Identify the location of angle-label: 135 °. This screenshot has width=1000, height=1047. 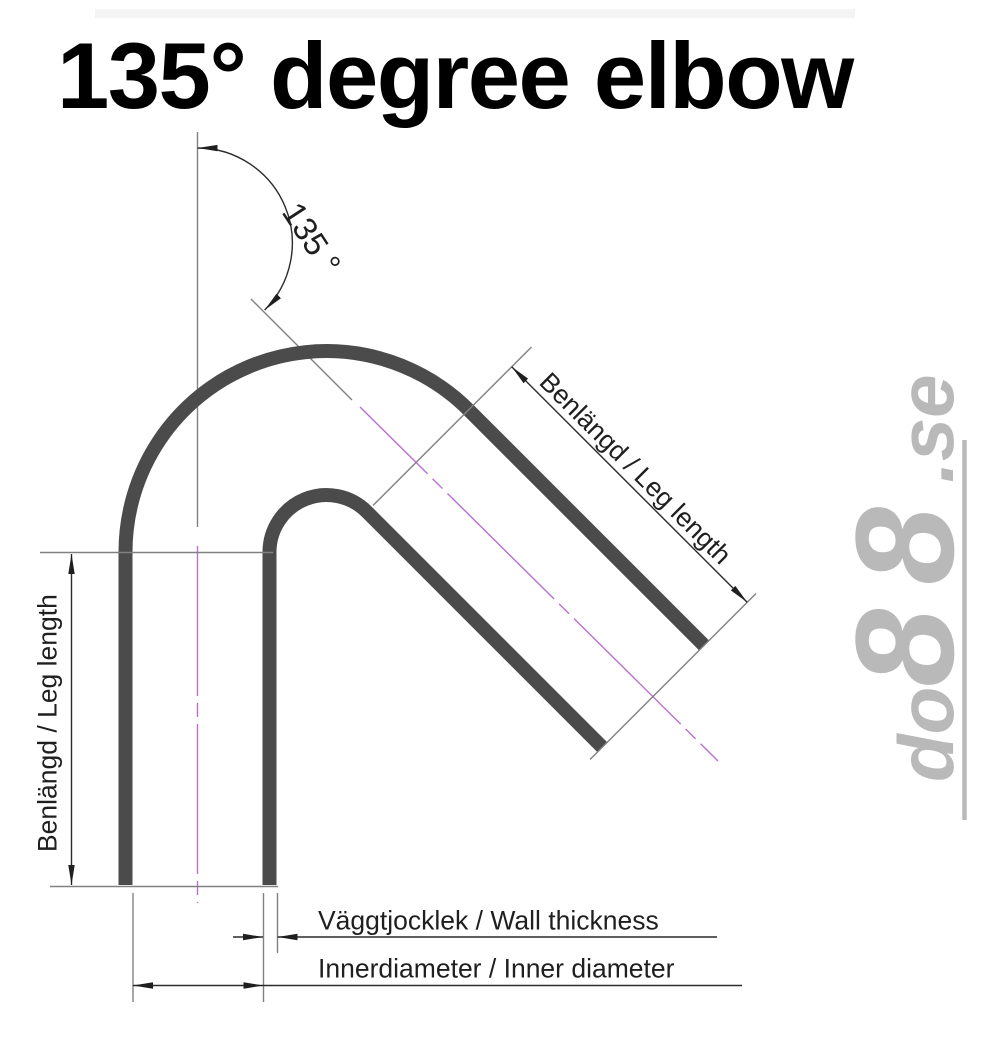
(311, 238).